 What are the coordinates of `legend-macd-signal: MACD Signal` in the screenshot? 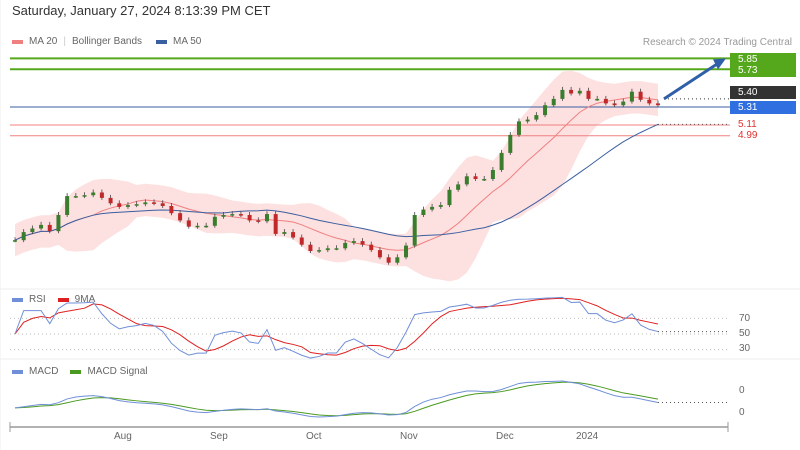 It's located at (117, 371).